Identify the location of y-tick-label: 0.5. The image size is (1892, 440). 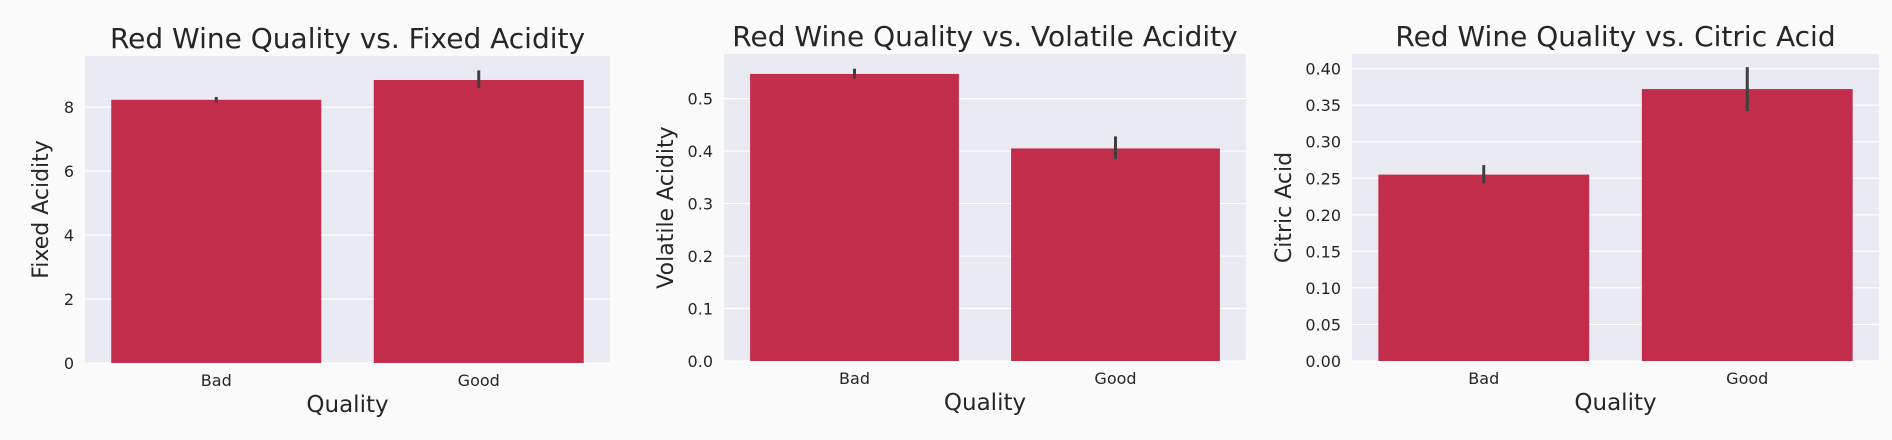
(700, 99).